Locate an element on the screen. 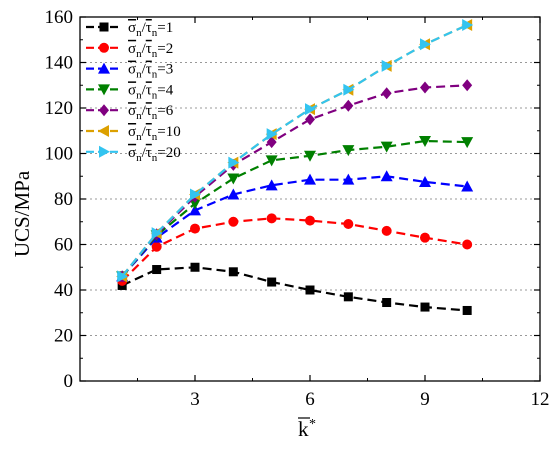  y-tick-label: 0 is located at coordinates (69, 381).